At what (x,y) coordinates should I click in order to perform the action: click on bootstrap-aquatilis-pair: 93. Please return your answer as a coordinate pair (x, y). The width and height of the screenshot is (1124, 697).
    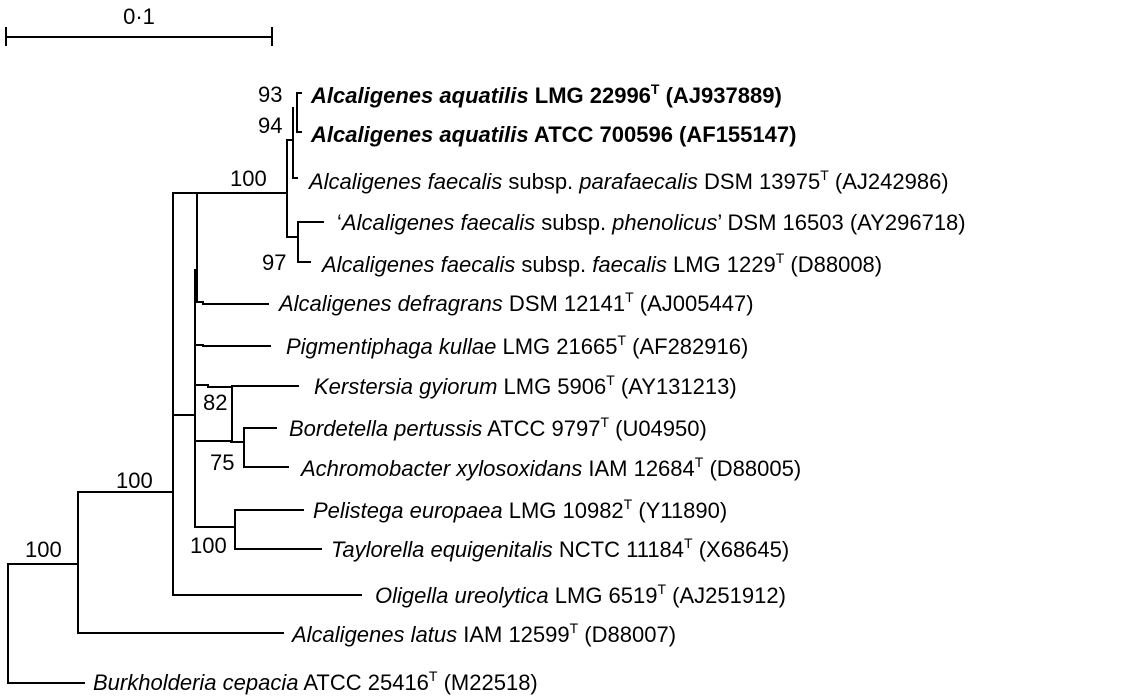
    Looking at the image, I should click on (270, 94).